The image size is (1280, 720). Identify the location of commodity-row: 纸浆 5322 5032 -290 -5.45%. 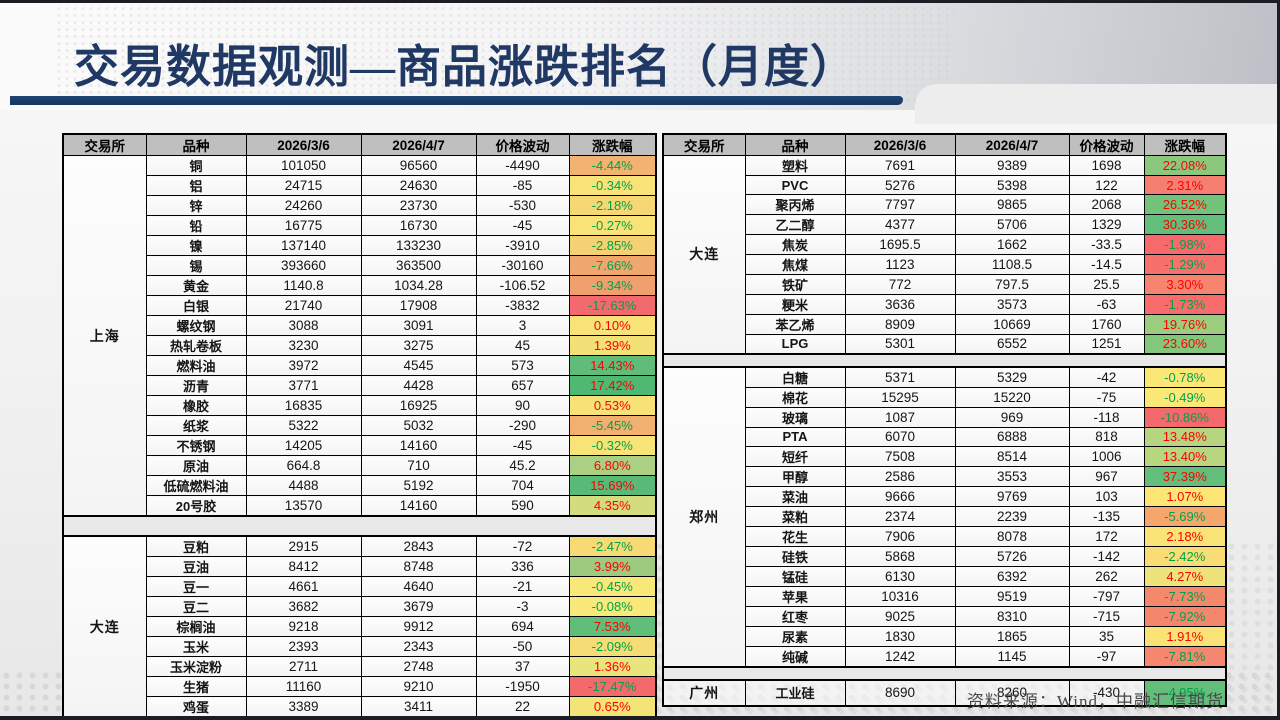
(360, 425).